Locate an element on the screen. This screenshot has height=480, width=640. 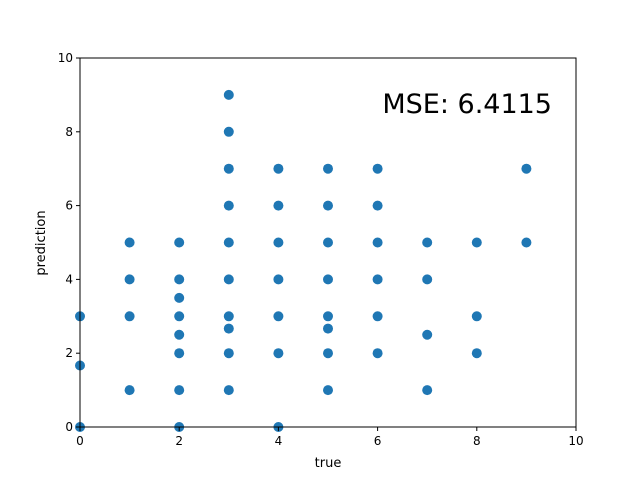
y-tick-label: 4 is located at coordinates (69, 279).